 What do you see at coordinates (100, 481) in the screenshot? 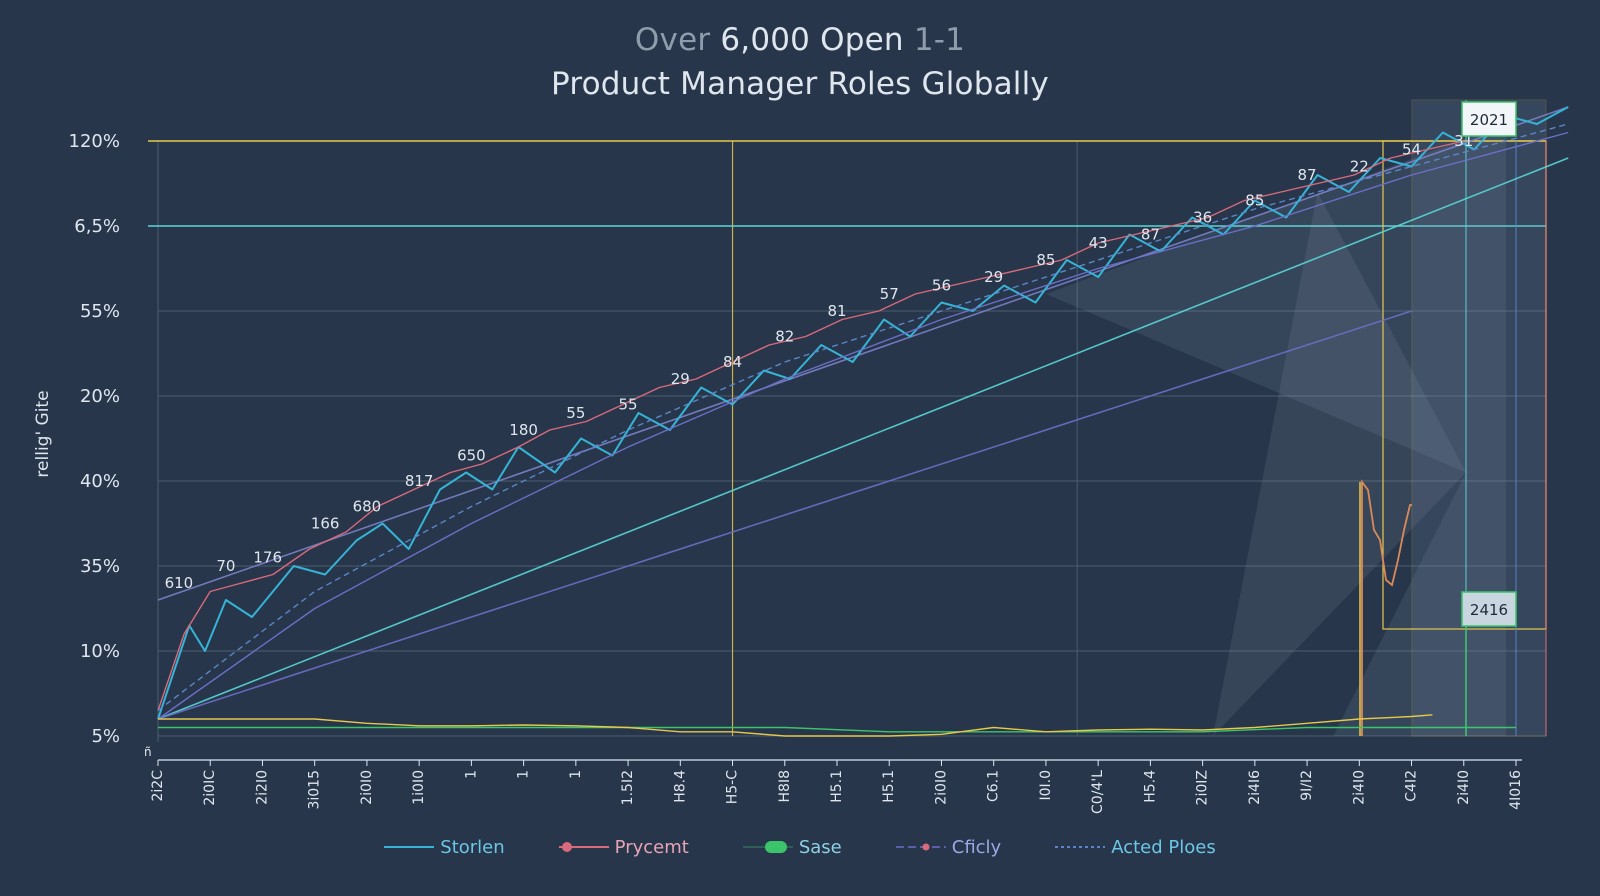
I see `y-tick-label: 40%` at bounding box center [100, 481].